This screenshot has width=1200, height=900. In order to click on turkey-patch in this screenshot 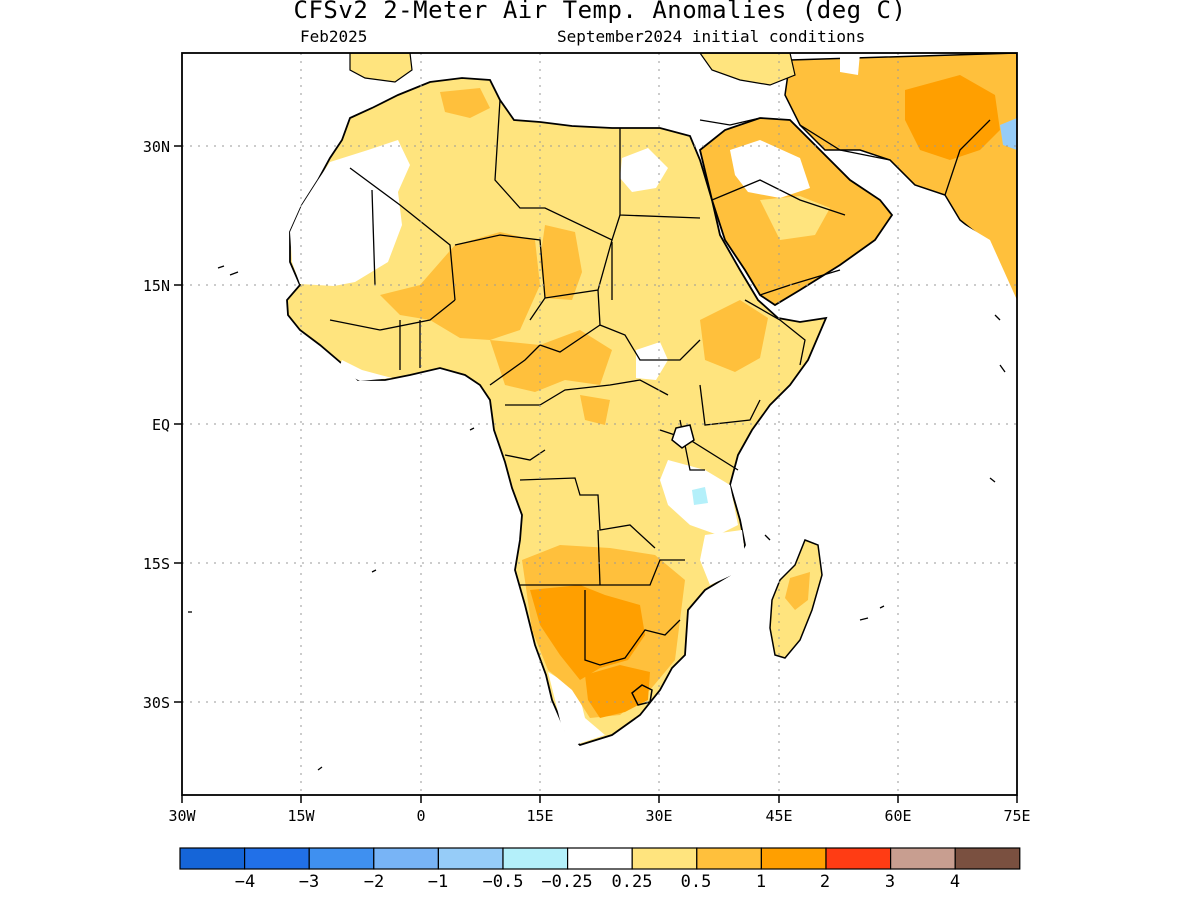, I will do `click(747, 69)`.